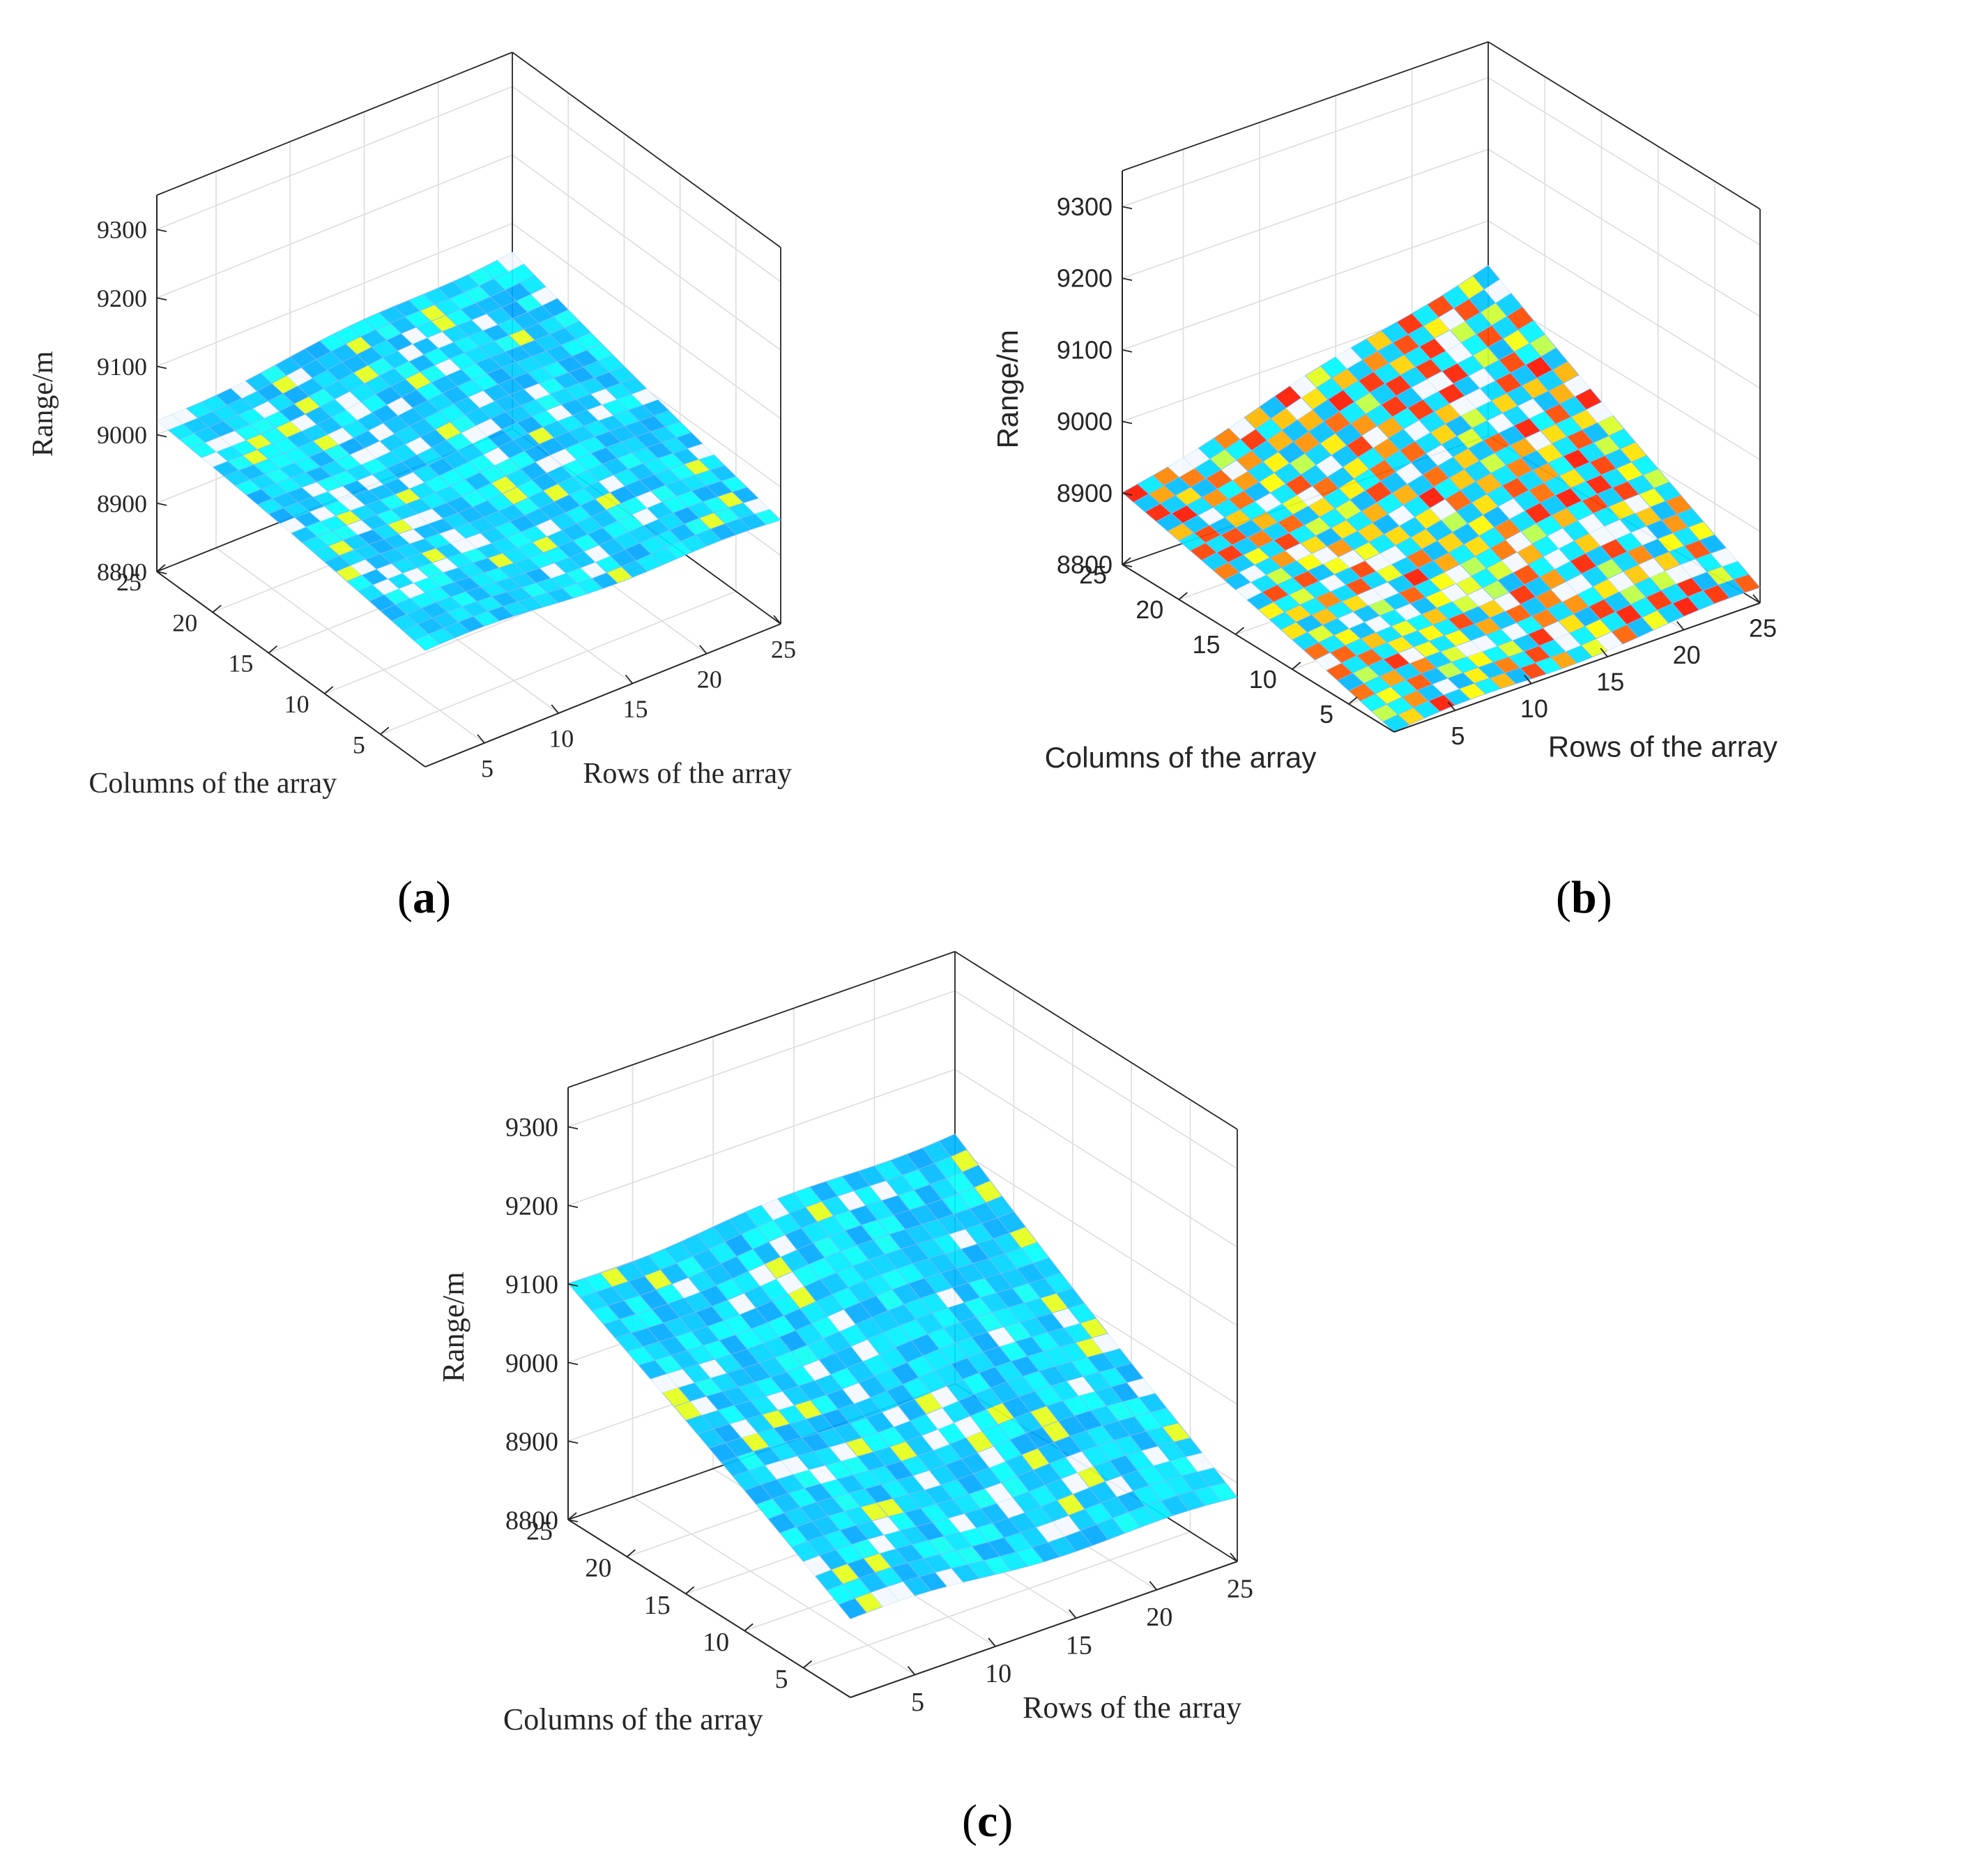 The image size is (1988, 1871). I want to click on z-tick-label: 8800, so click(122, 572).